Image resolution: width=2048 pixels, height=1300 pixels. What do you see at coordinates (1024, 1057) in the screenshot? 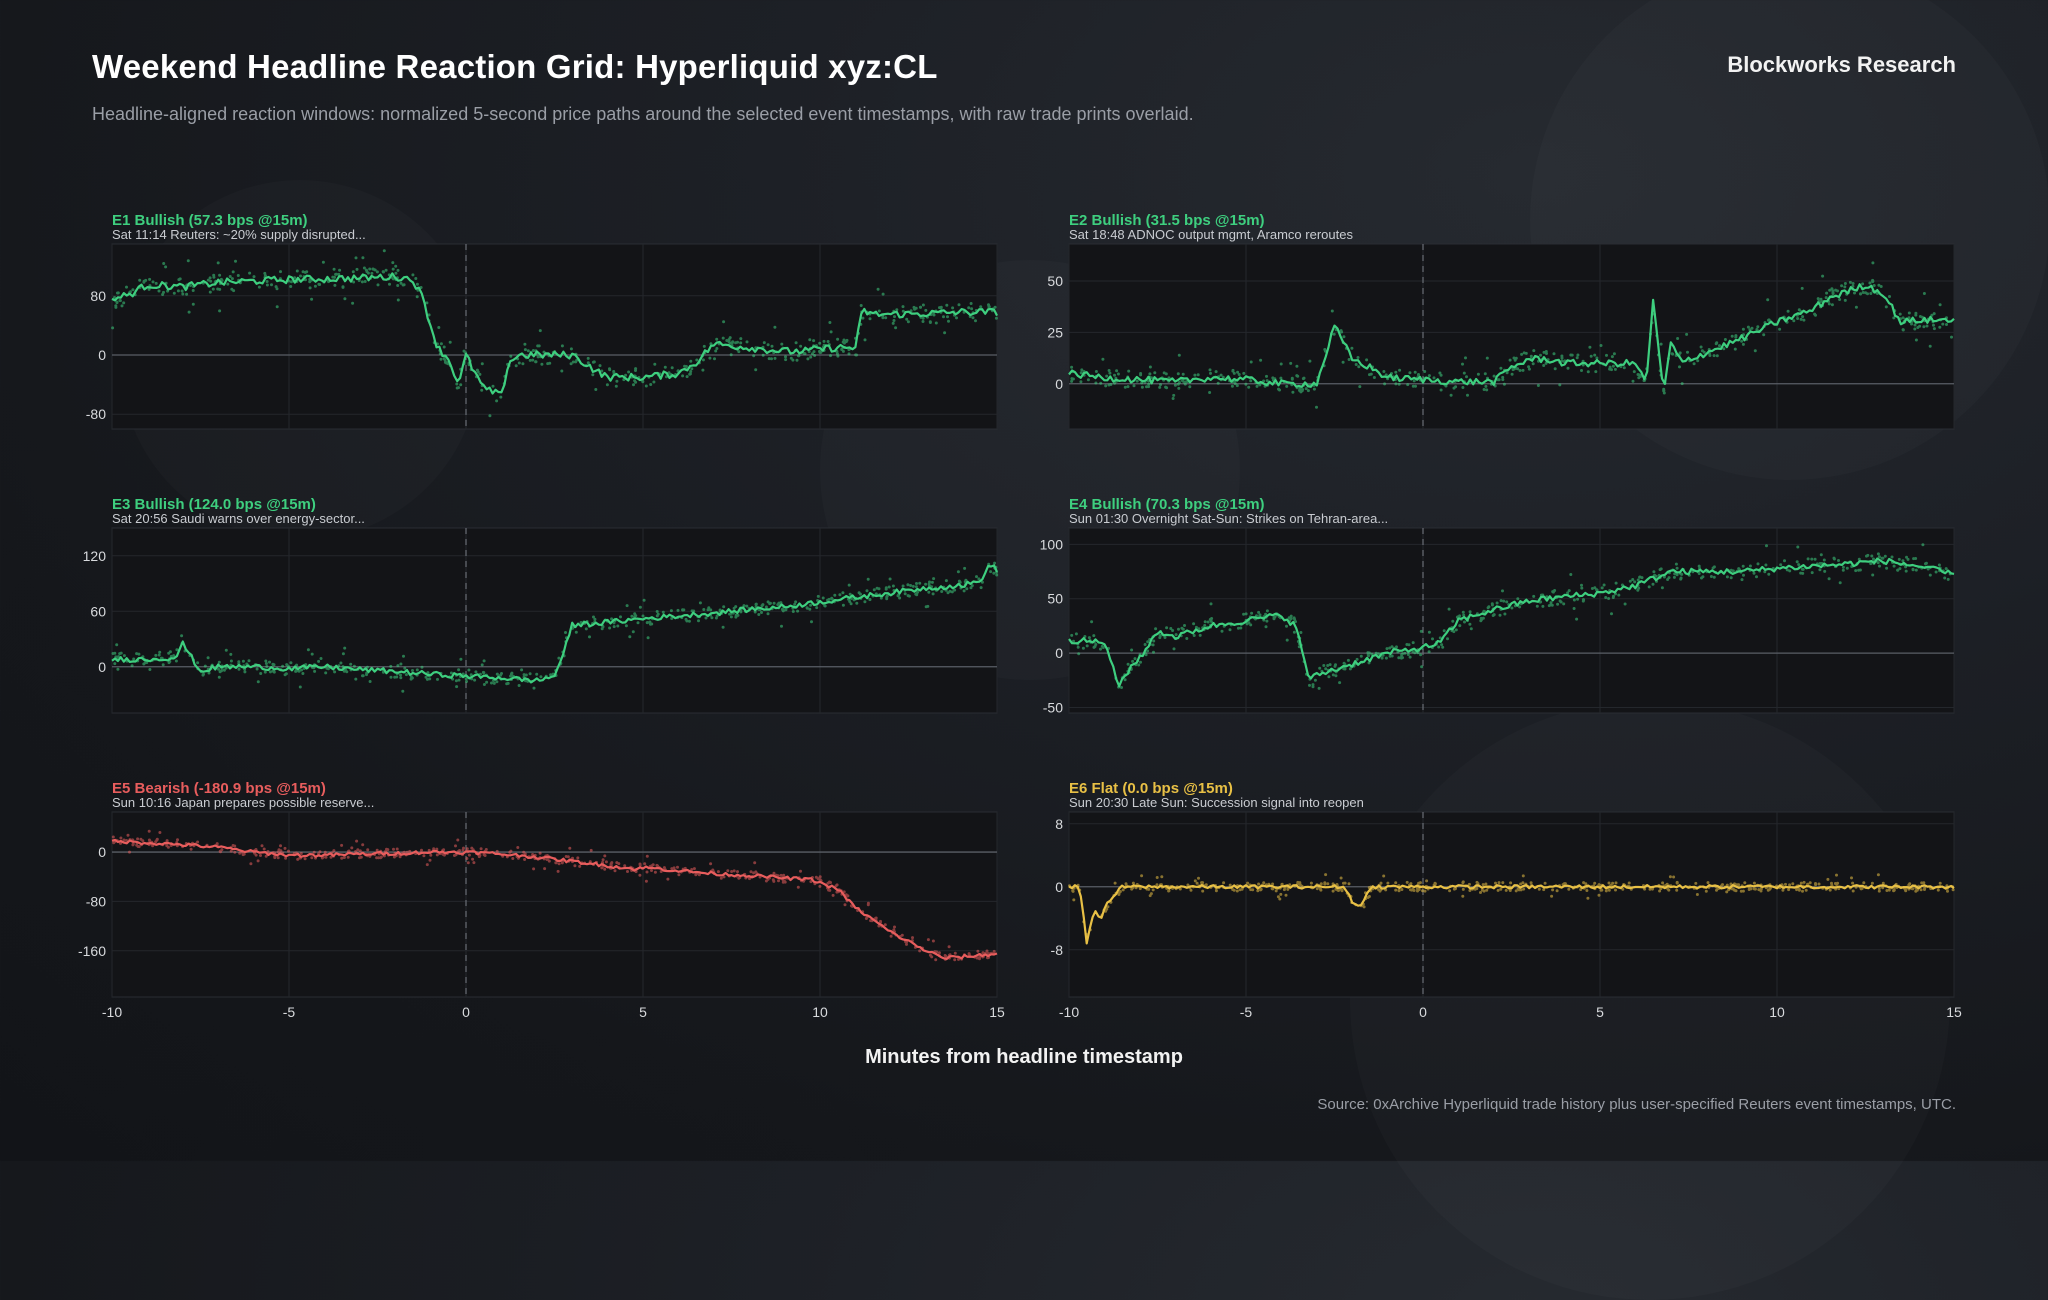
I see `x-axis-label: Minutes from headline timestamp` at bounding box center [1024, 1057].